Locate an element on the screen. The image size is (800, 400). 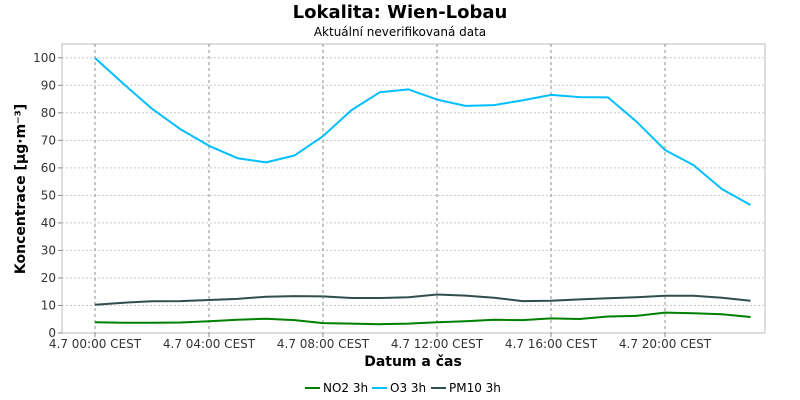
chart-subtitle: Aktuální neverifikovaná data is located at coordinates (400, 32).